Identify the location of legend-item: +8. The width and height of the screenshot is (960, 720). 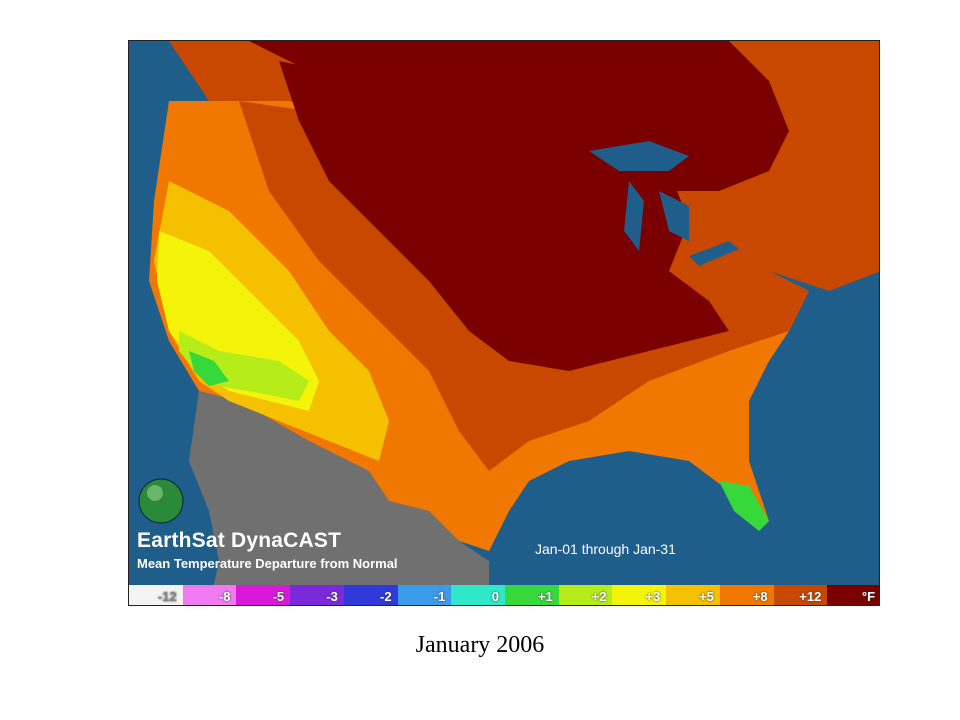
(746, 595).